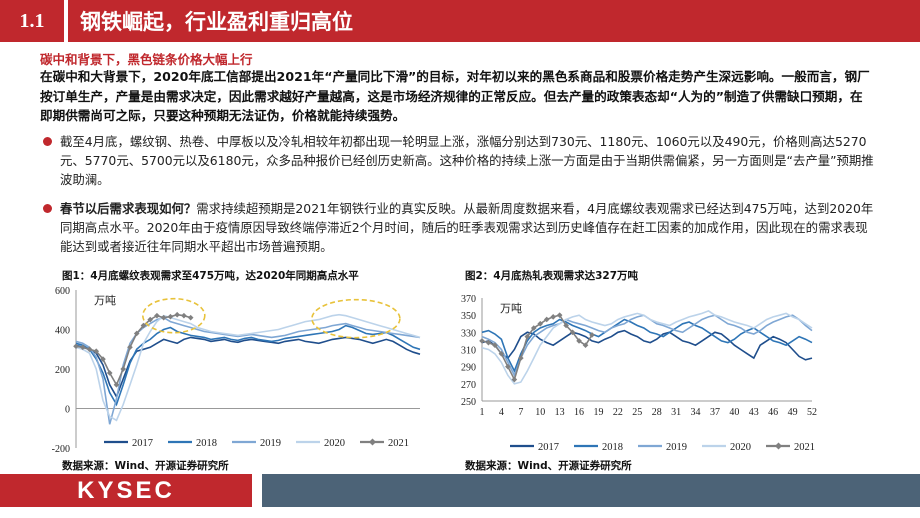 Image resolution: width=920 pixels, height=518 pixels. I want to click on x-tick-label: 10, so click(540, 412).